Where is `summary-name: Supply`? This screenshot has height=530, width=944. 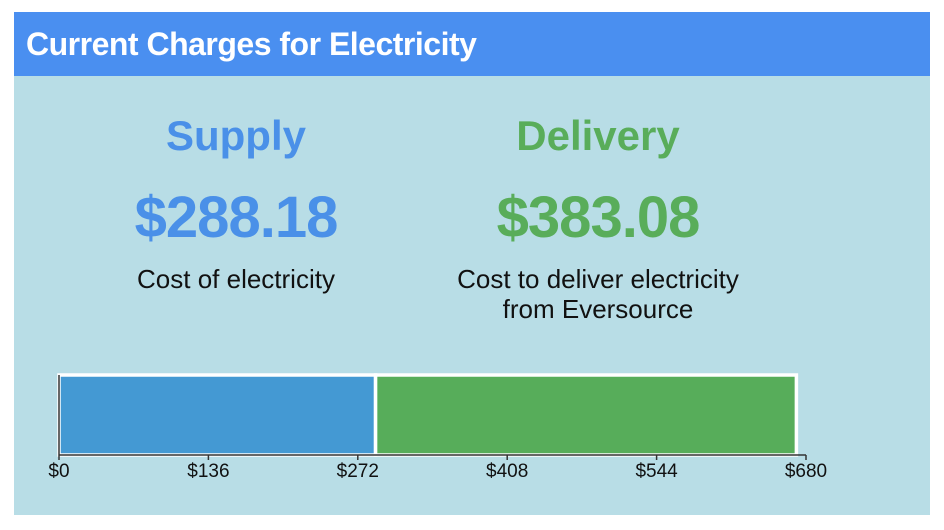 summary-name: Supply is located at coordinates (235, 135).